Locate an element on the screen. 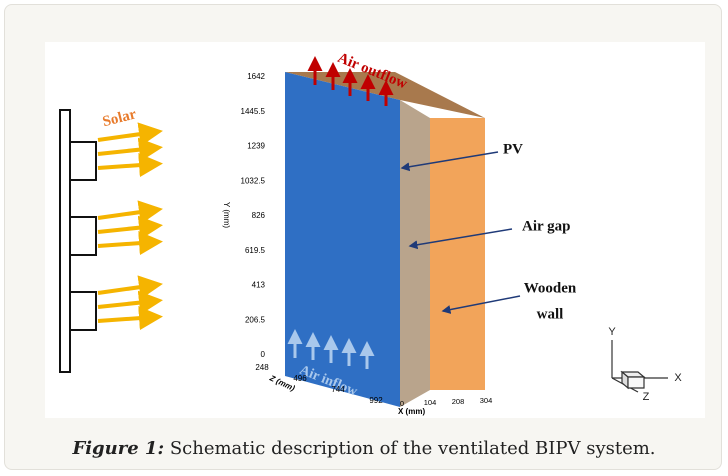 The width and height of the screenshot is (728, 476). wooden-wall-label: Wooden is located at coordinates (550, 288).